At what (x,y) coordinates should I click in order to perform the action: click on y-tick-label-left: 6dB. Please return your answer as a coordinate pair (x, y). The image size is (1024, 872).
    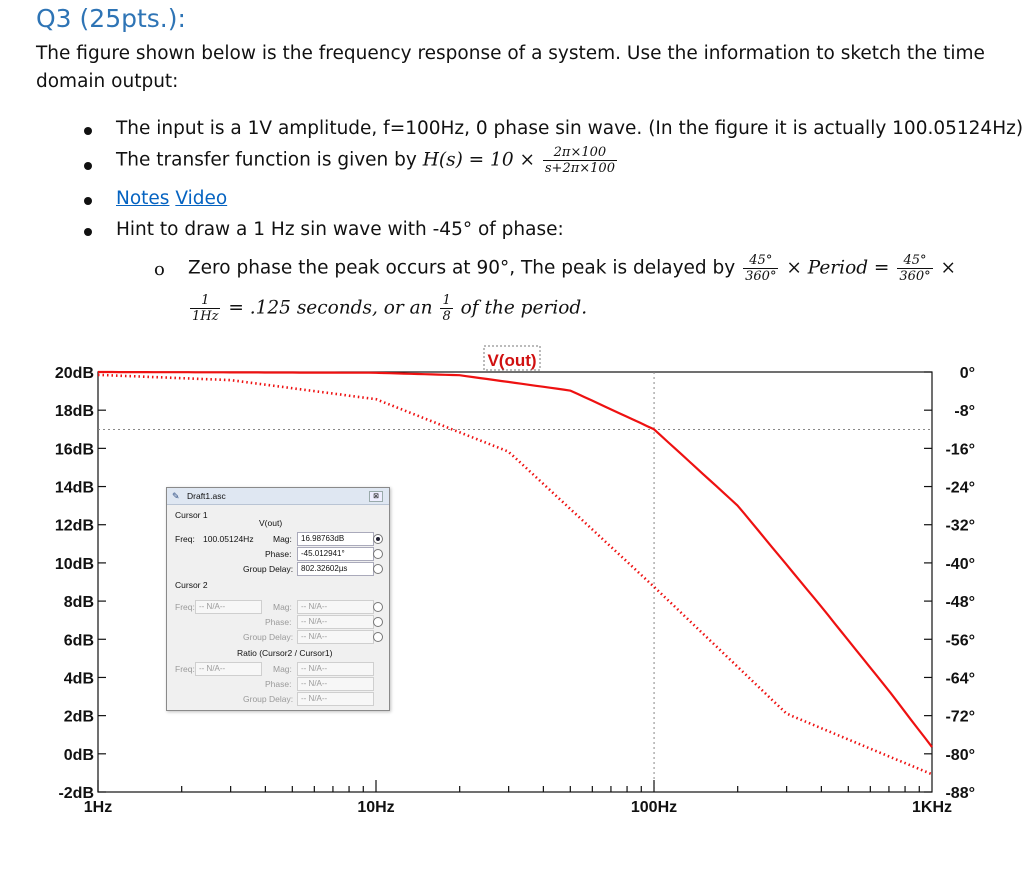
    Looking at the image, I should click on (79, 640).